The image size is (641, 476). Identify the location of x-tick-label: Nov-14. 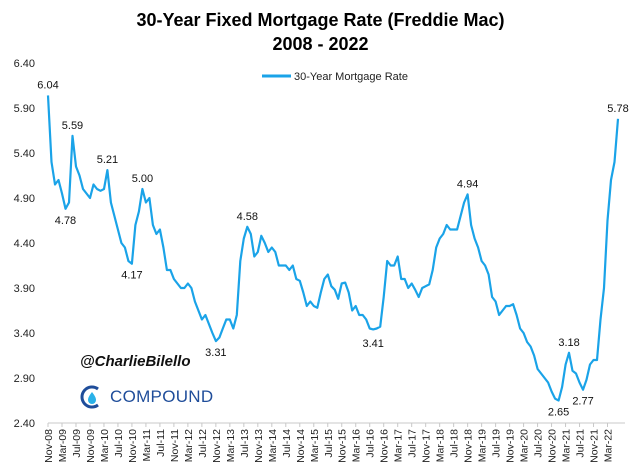
(301, 446).